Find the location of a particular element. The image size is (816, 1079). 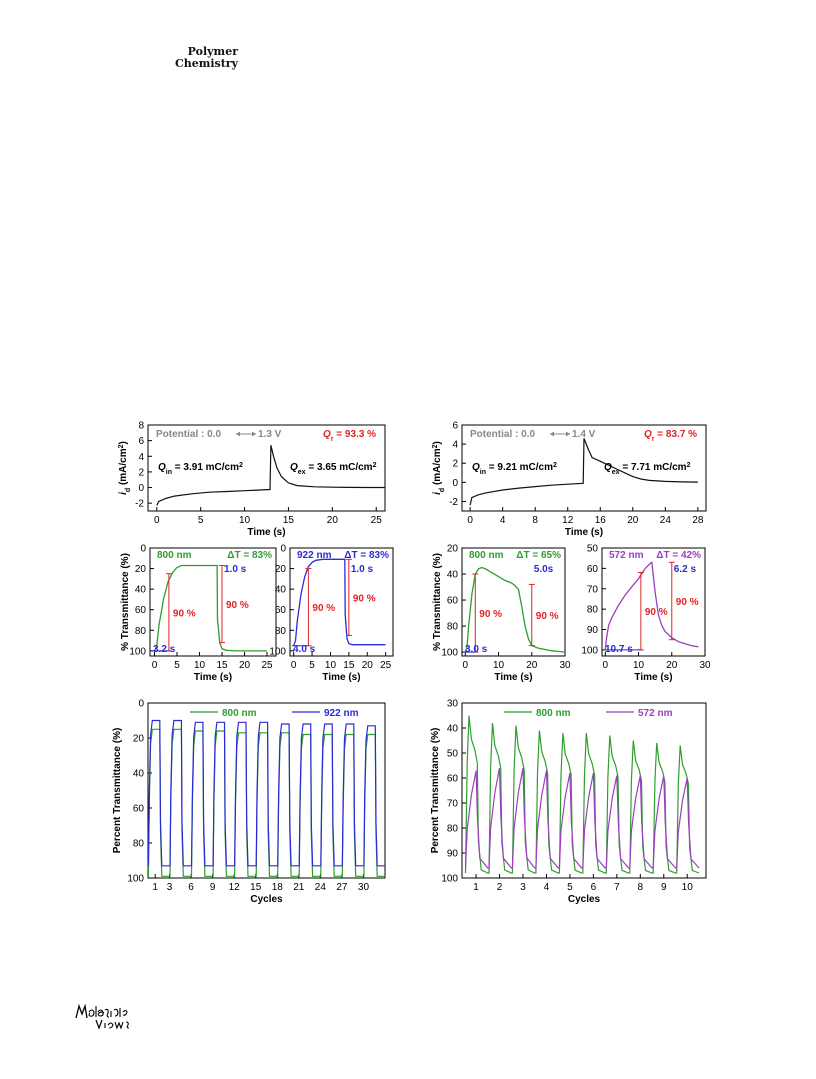

cv-left-qin-label-part: Q is located at coordinates (162, 467).